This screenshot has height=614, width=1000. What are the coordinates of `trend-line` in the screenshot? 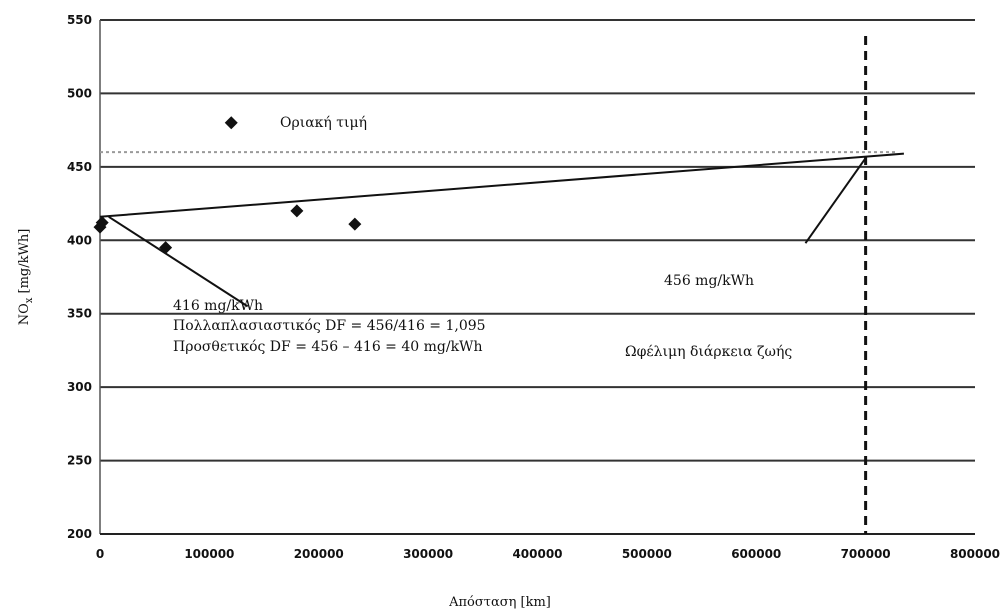 It's located at (501, 185).